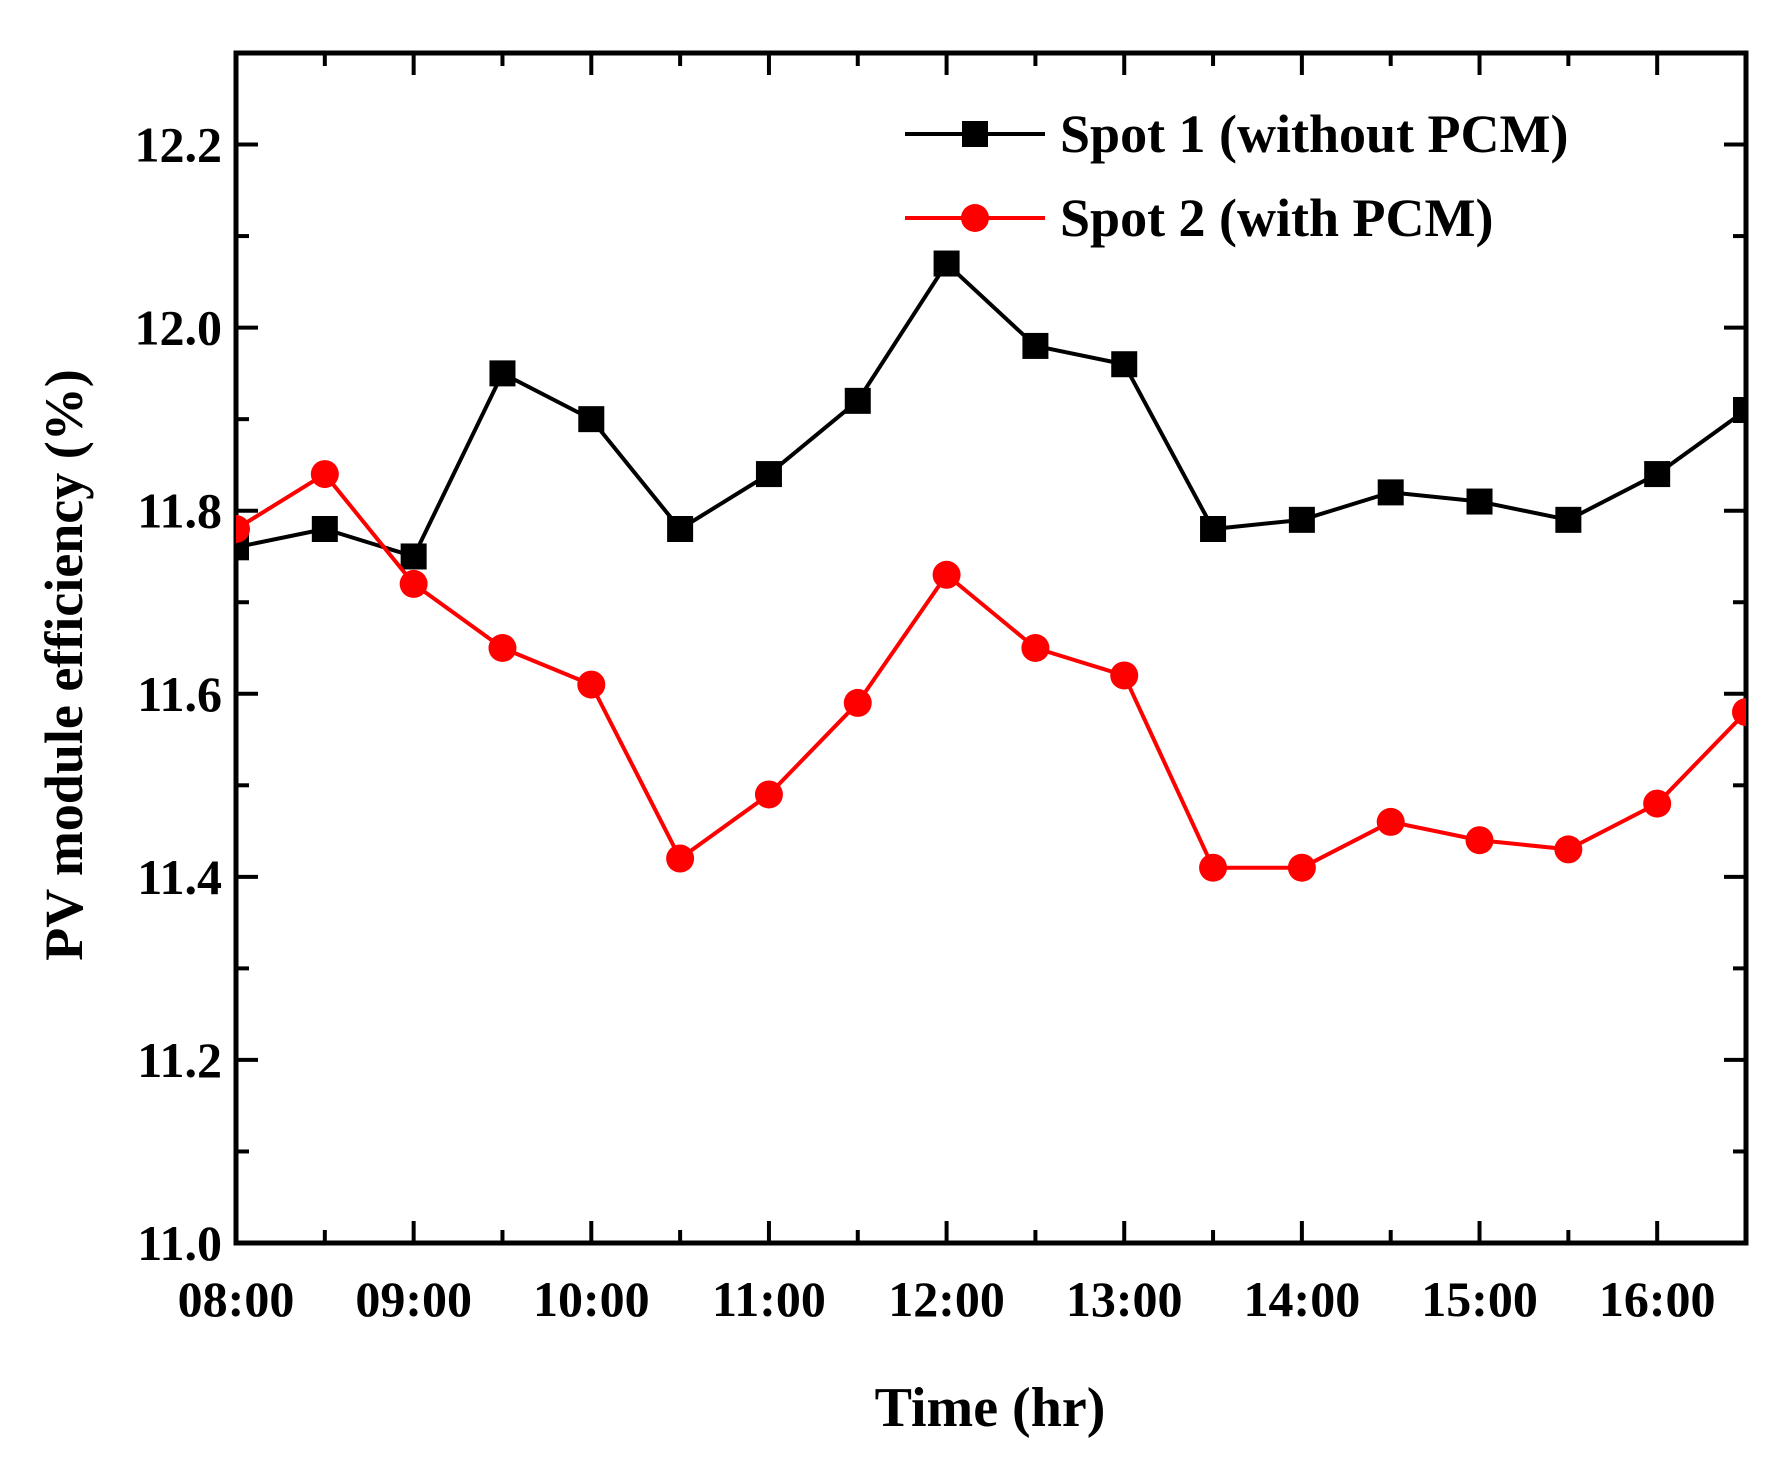 The image size is (1786, 1468). Describe the element at coordinates (413, 1299) in the screenshot. I see `x-tick-label: 09:00` at that location.